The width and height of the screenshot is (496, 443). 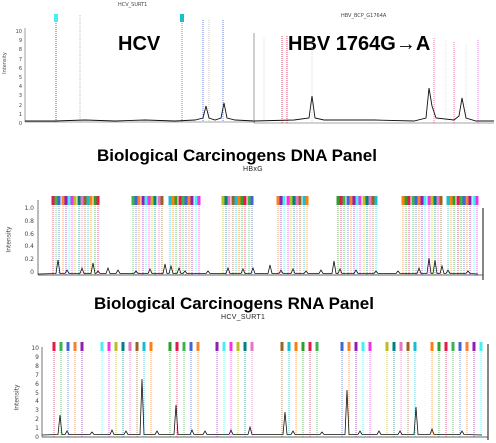 I want to click on hcv-trace, so click(x=140, y=112).